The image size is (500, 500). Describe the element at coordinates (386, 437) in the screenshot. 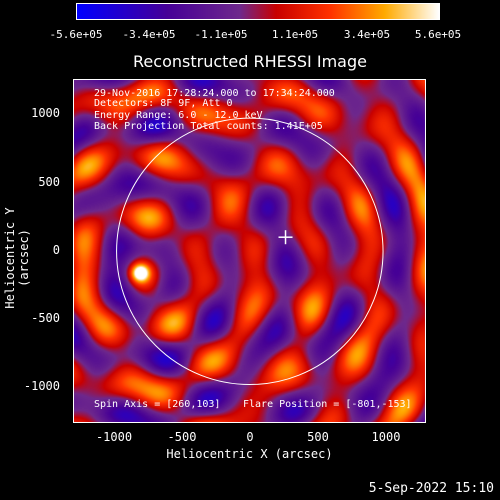

I see `x-tick-label: 1000` at that location.